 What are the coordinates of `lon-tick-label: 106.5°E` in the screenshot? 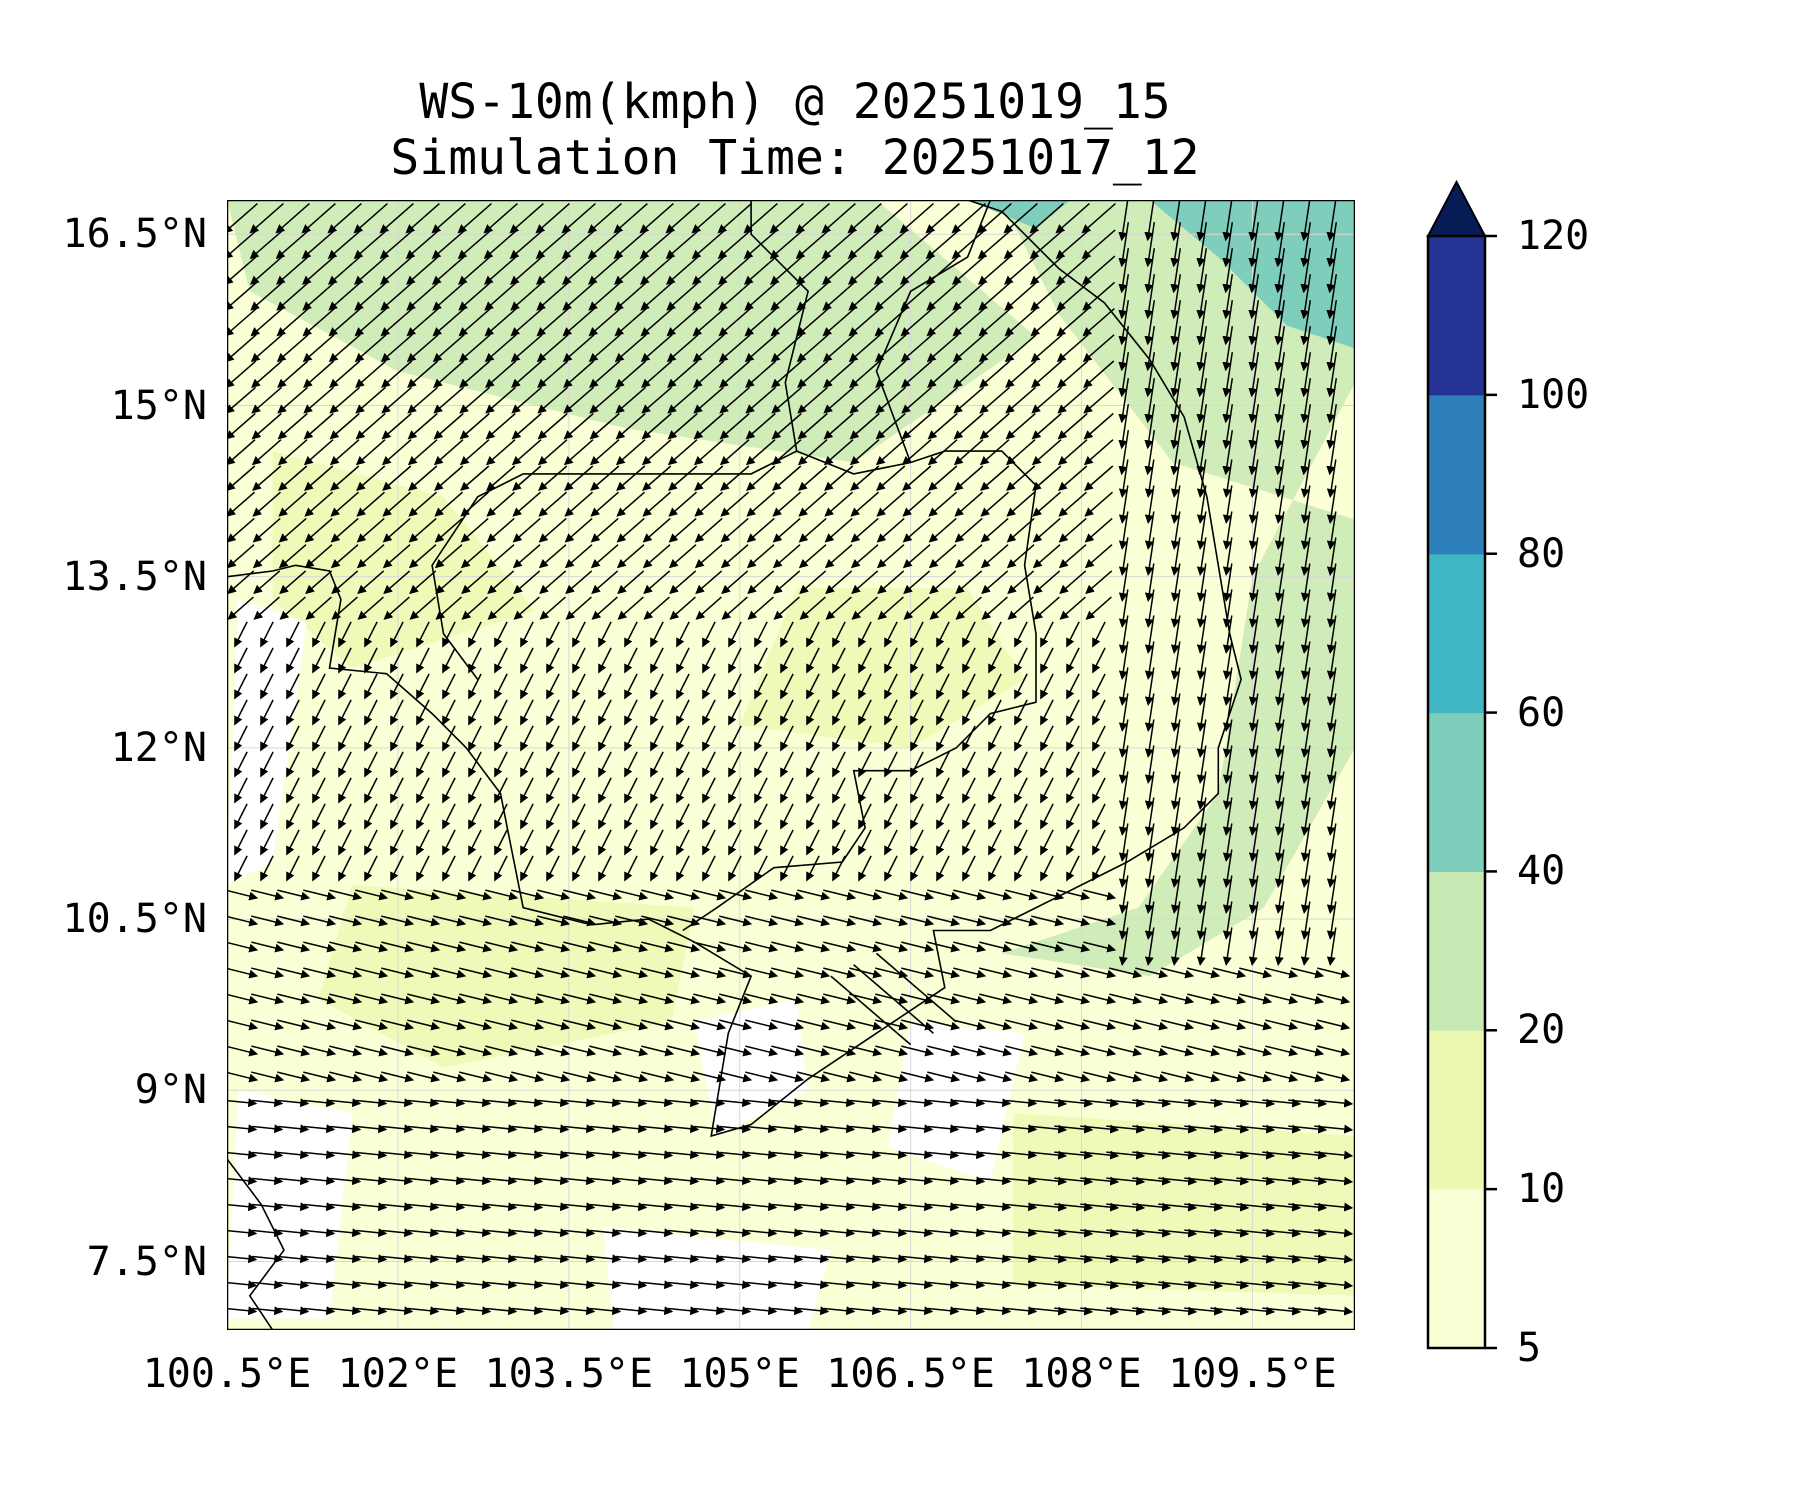 It's located at (910, 1374).